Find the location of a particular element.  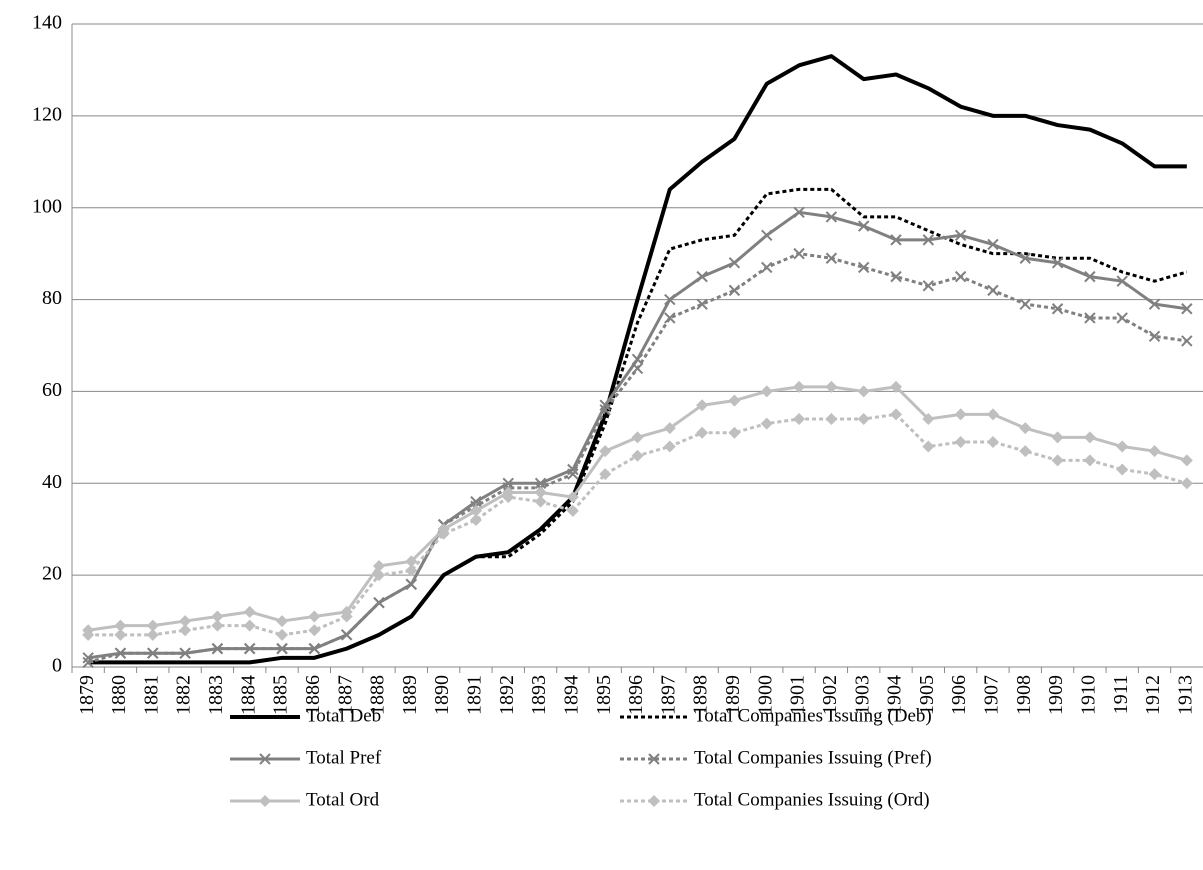

y-tick-label: 140 is located at coordinates (47, 23).